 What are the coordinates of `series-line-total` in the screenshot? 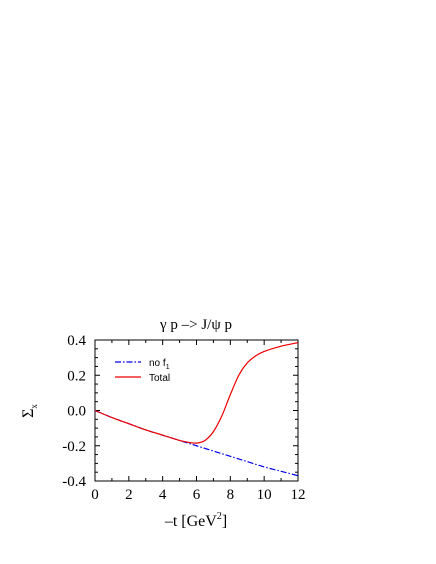 It's located at (196, 393).